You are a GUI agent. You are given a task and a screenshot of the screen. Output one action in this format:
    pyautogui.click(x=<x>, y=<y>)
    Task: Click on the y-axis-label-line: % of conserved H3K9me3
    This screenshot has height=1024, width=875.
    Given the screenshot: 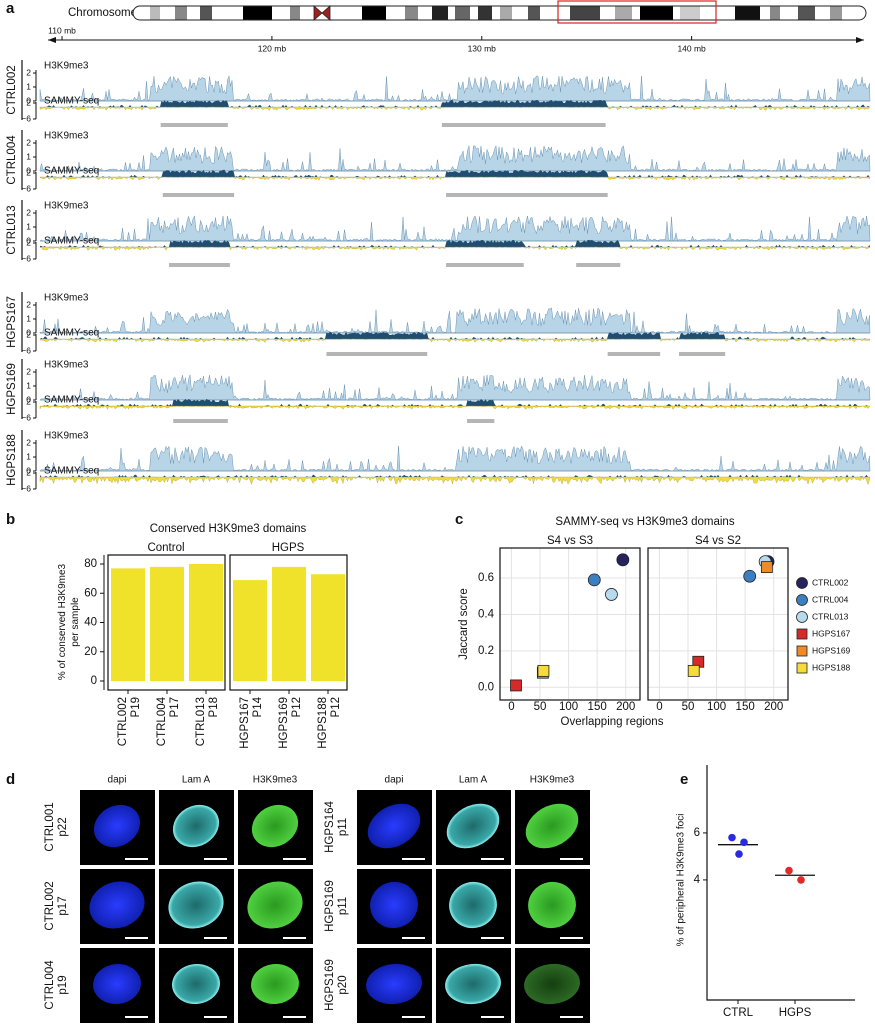 What is the action you would take?
    pyautogui.click(x=62, y=621)
    